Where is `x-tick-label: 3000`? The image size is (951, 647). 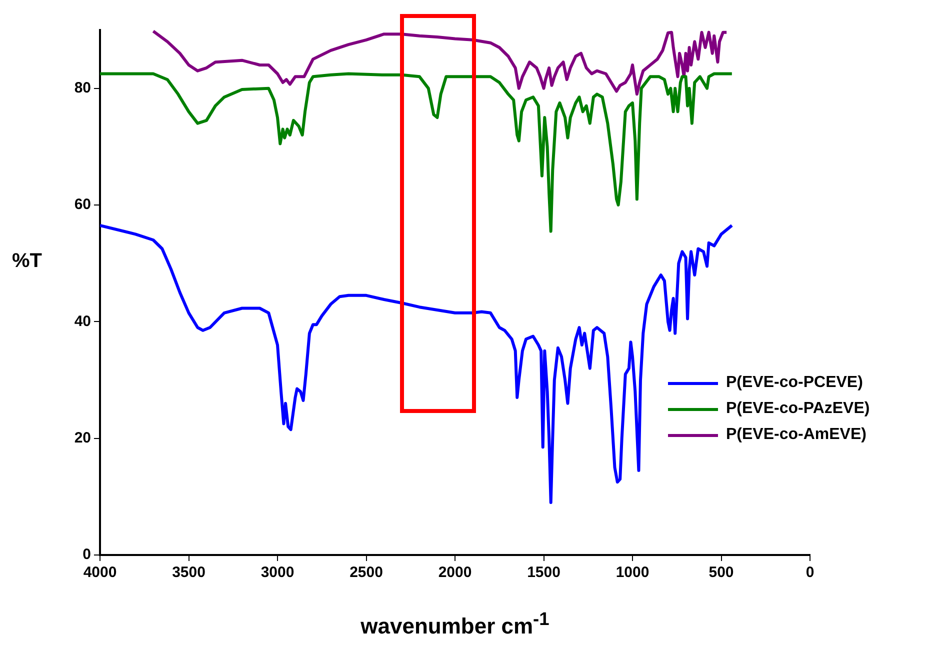
x-tick-label: 3000 is located at coordinates (277, 573).